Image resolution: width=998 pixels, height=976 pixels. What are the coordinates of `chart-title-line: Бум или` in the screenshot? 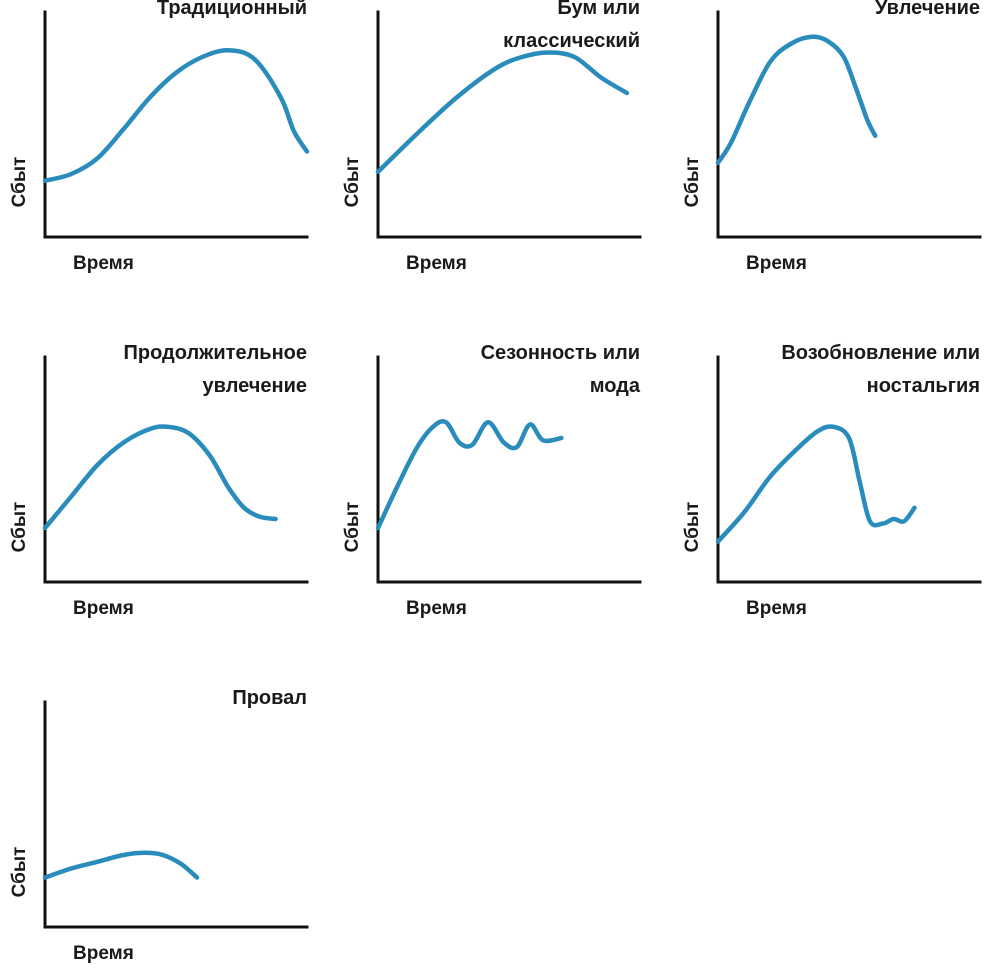 It's located at (598, 9).